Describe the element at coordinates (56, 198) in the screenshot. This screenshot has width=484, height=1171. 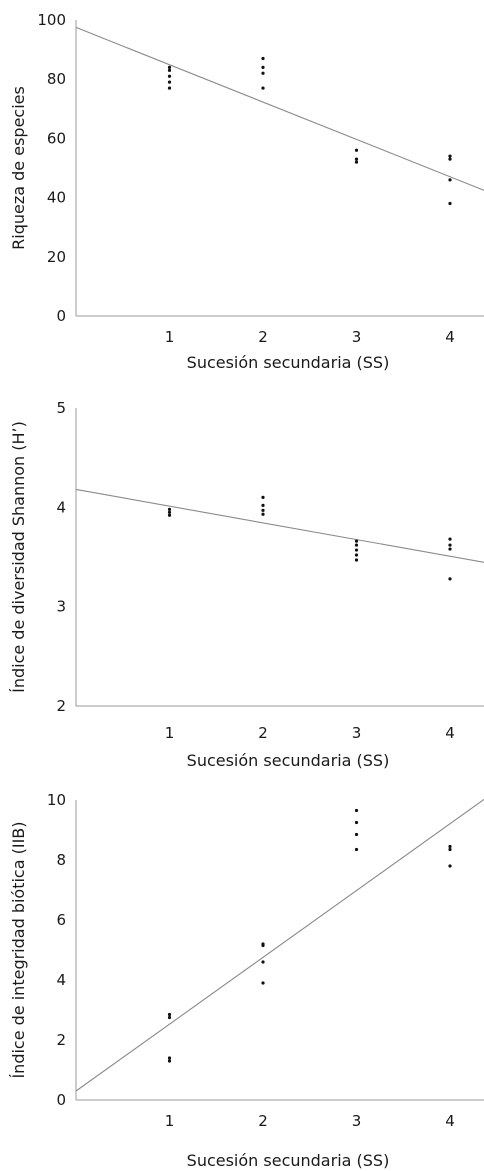
I see `y-tick-label: 40` at that location.